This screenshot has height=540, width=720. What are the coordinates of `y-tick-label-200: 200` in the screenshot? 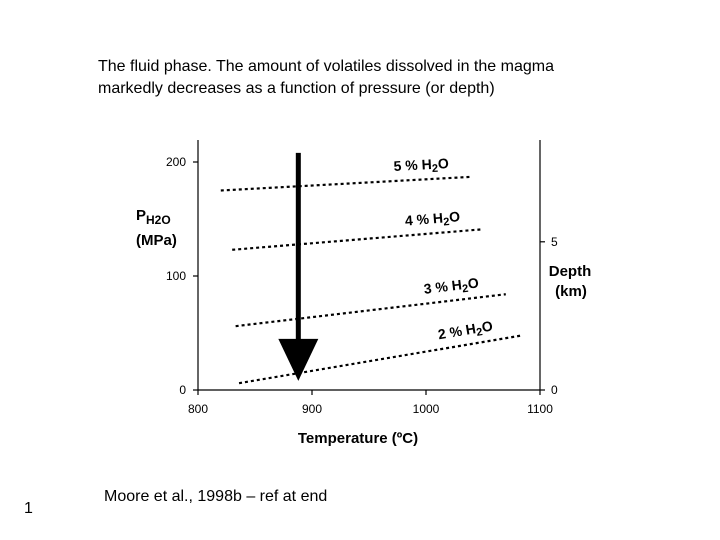 It's located at (176, 162).